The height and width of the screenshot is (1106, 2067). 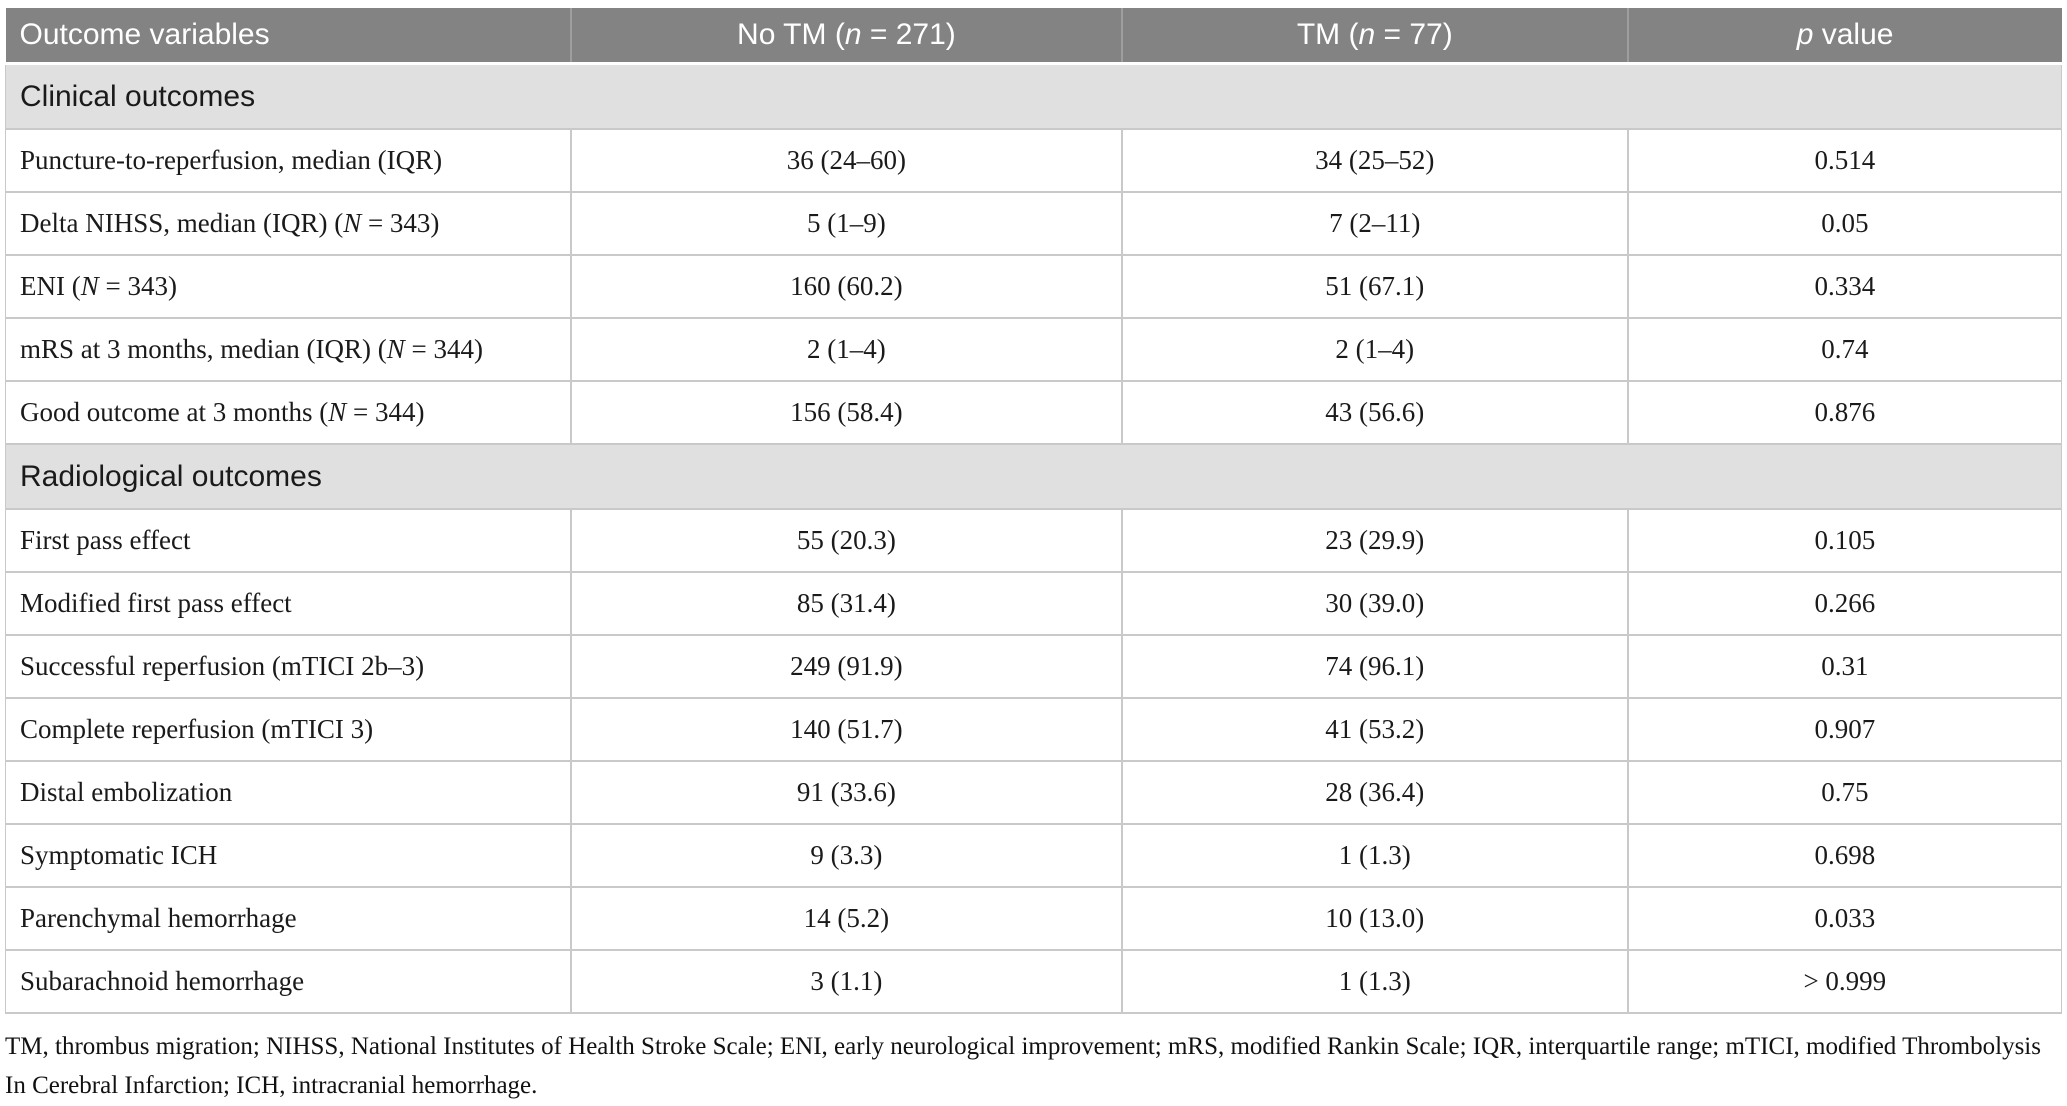 What do you see at coordinates (287, 540) in the screenshot?
I see `row-label: First pass effect` at bounding box center [287, 540].